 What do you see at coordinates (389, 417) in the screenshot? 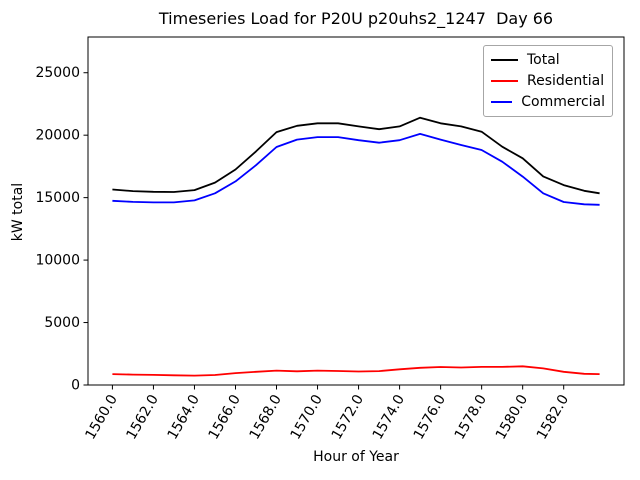
I see `x-tick-label: 1574.0` at bounding box center [389, 417].